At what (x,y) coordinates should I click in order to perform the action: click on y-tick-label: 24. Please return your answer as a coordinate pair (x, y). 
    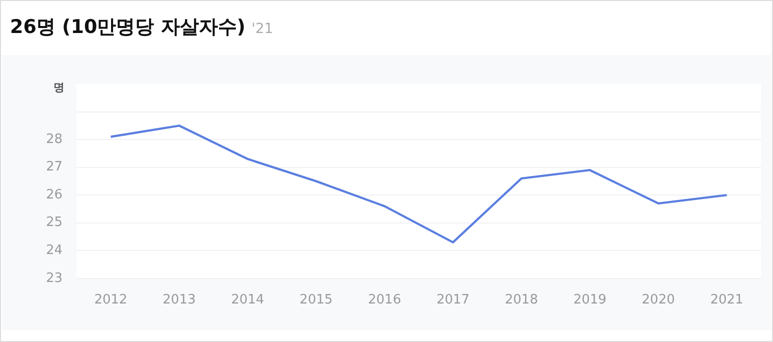
    Looking at the image, I should click on (54, 250).